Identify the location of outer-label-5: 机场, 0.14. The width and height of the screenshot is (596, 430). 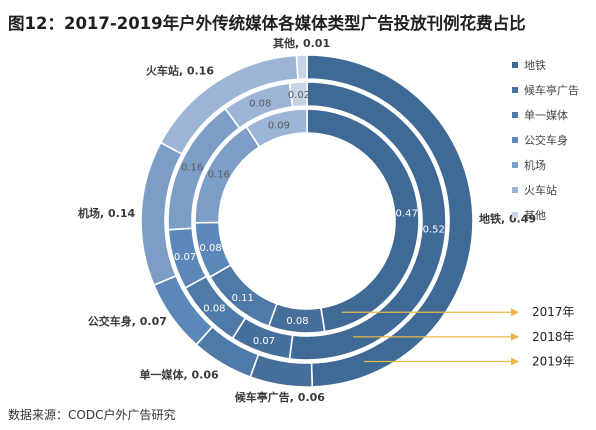
(106, 213).